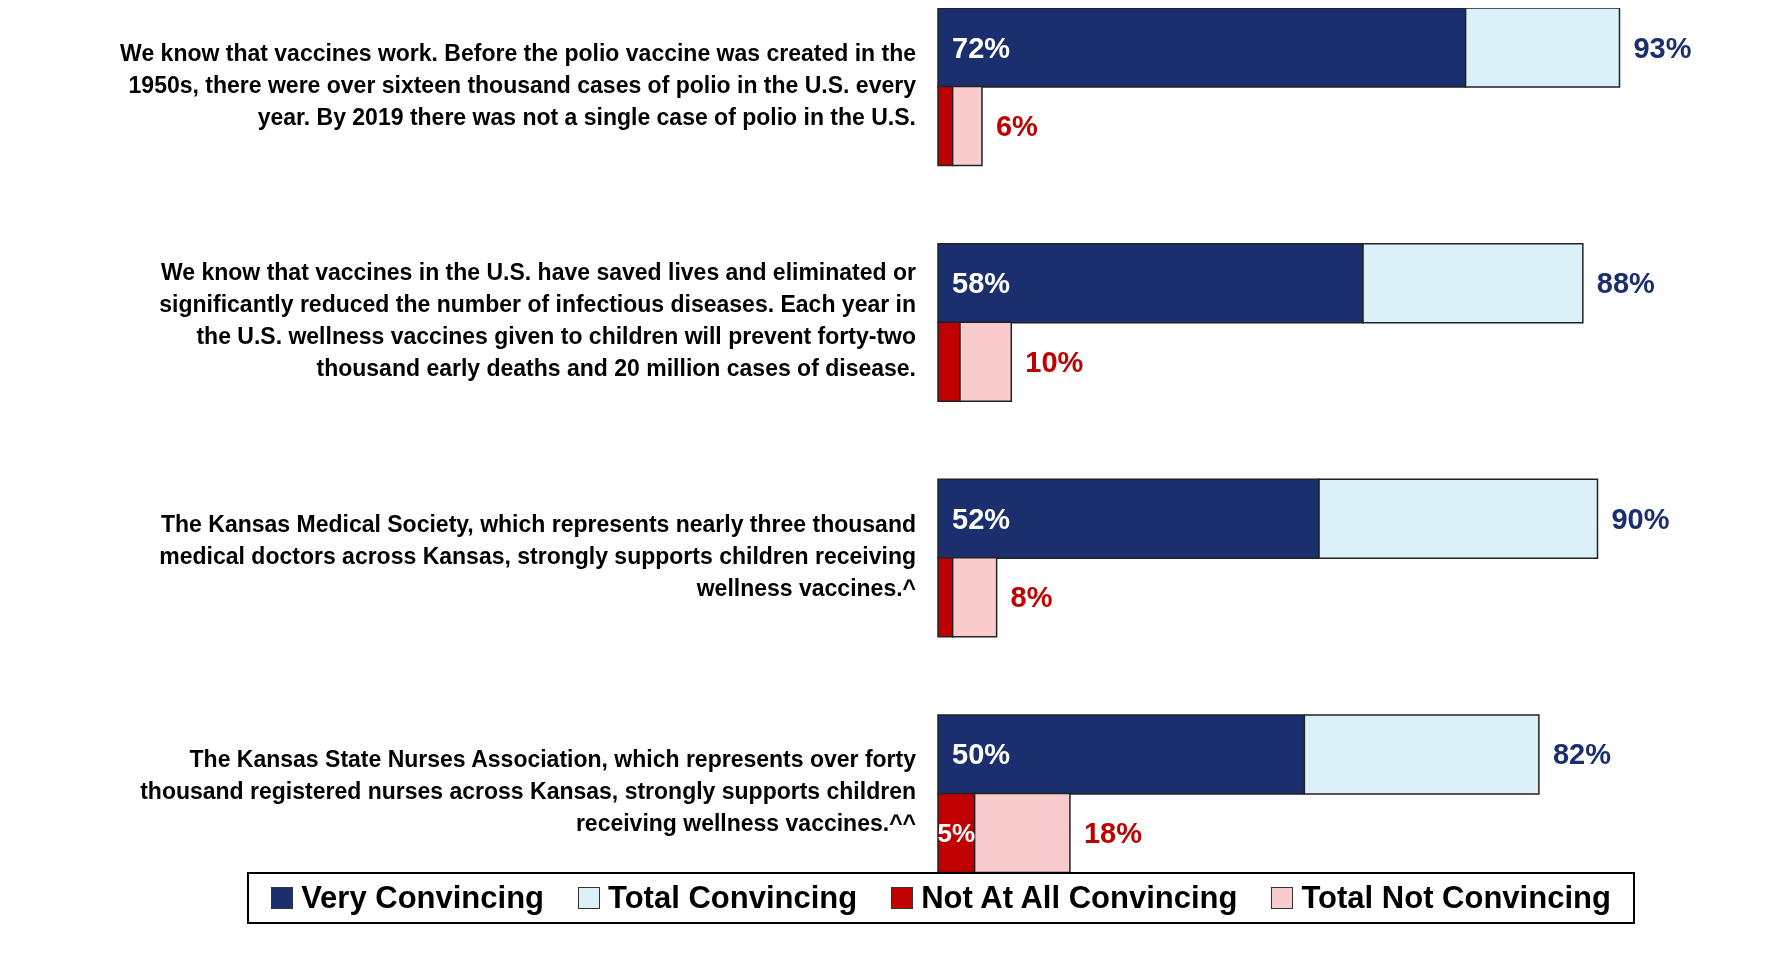 This screenshot has width=1772, height=960. What do you see at coordinates (1031, 597) in the screenshot?
I see `total-label: 8%` at bounding box center [1031, 597].